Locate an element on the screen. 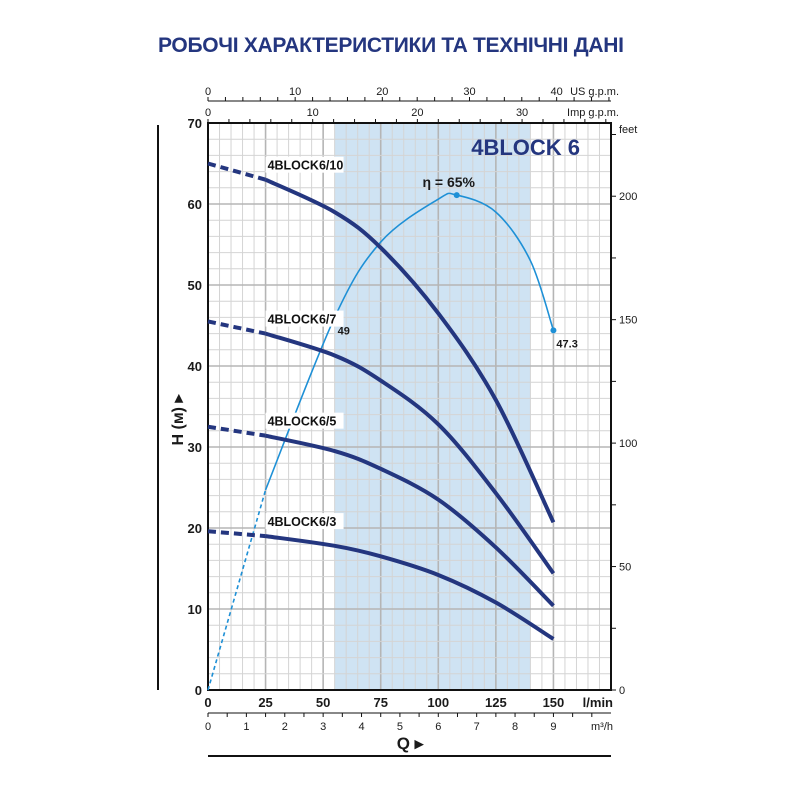 The height and width of the screenshot is (800, 800). page-title: РОБОЧІ ХАРАКТЕРИСТИКИ ТА ТЕХНІЧНІ ДАНІ is located at coordinates (391, 45).